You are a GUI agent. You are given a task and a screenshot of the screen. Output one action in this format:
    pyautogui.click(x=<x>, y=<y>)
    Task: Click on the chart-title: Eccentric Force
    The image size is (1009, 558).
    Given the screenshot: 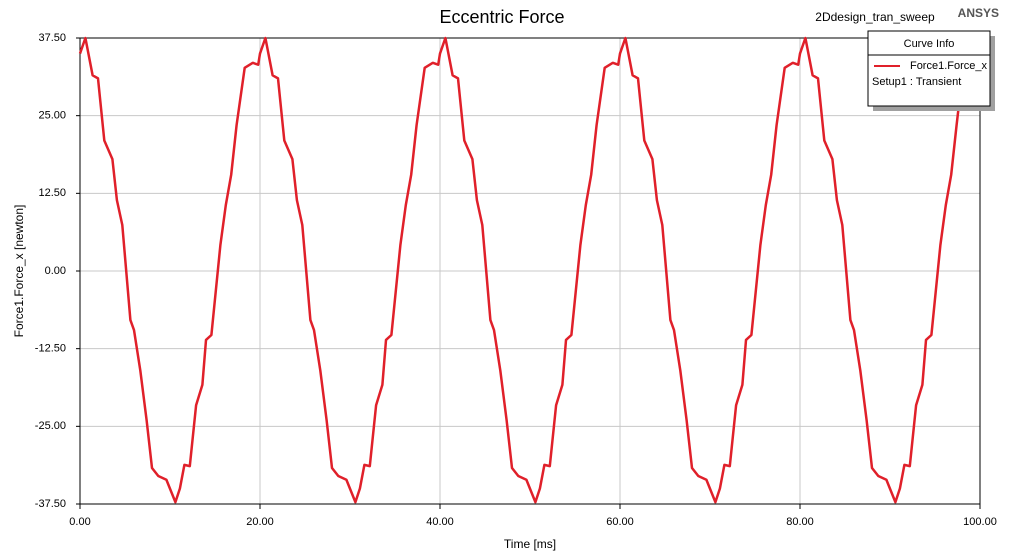 What is the action you would take?
    pyautogui.click(x=501, y=17)
    